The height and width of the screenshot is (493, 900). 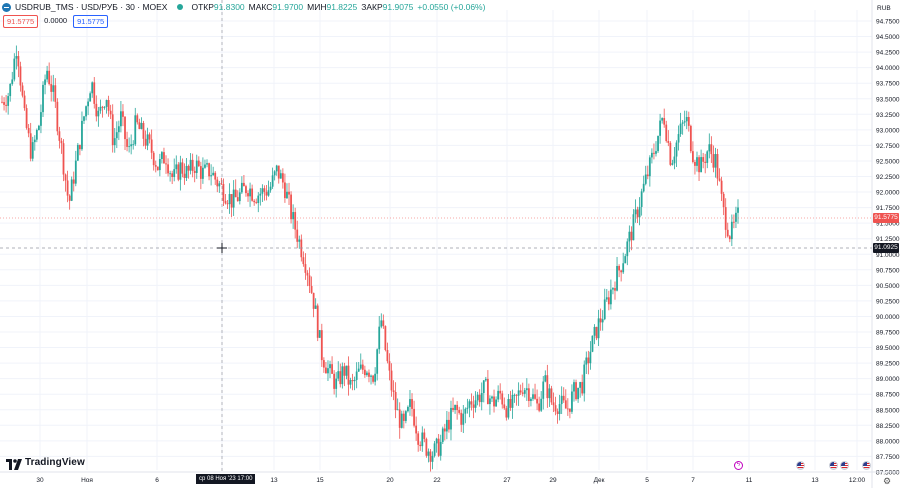 What do you see at coordinates (888, 472) in the screenshot?
I see `y-tick-label: 87.5000` at bounding box center [888, 472].